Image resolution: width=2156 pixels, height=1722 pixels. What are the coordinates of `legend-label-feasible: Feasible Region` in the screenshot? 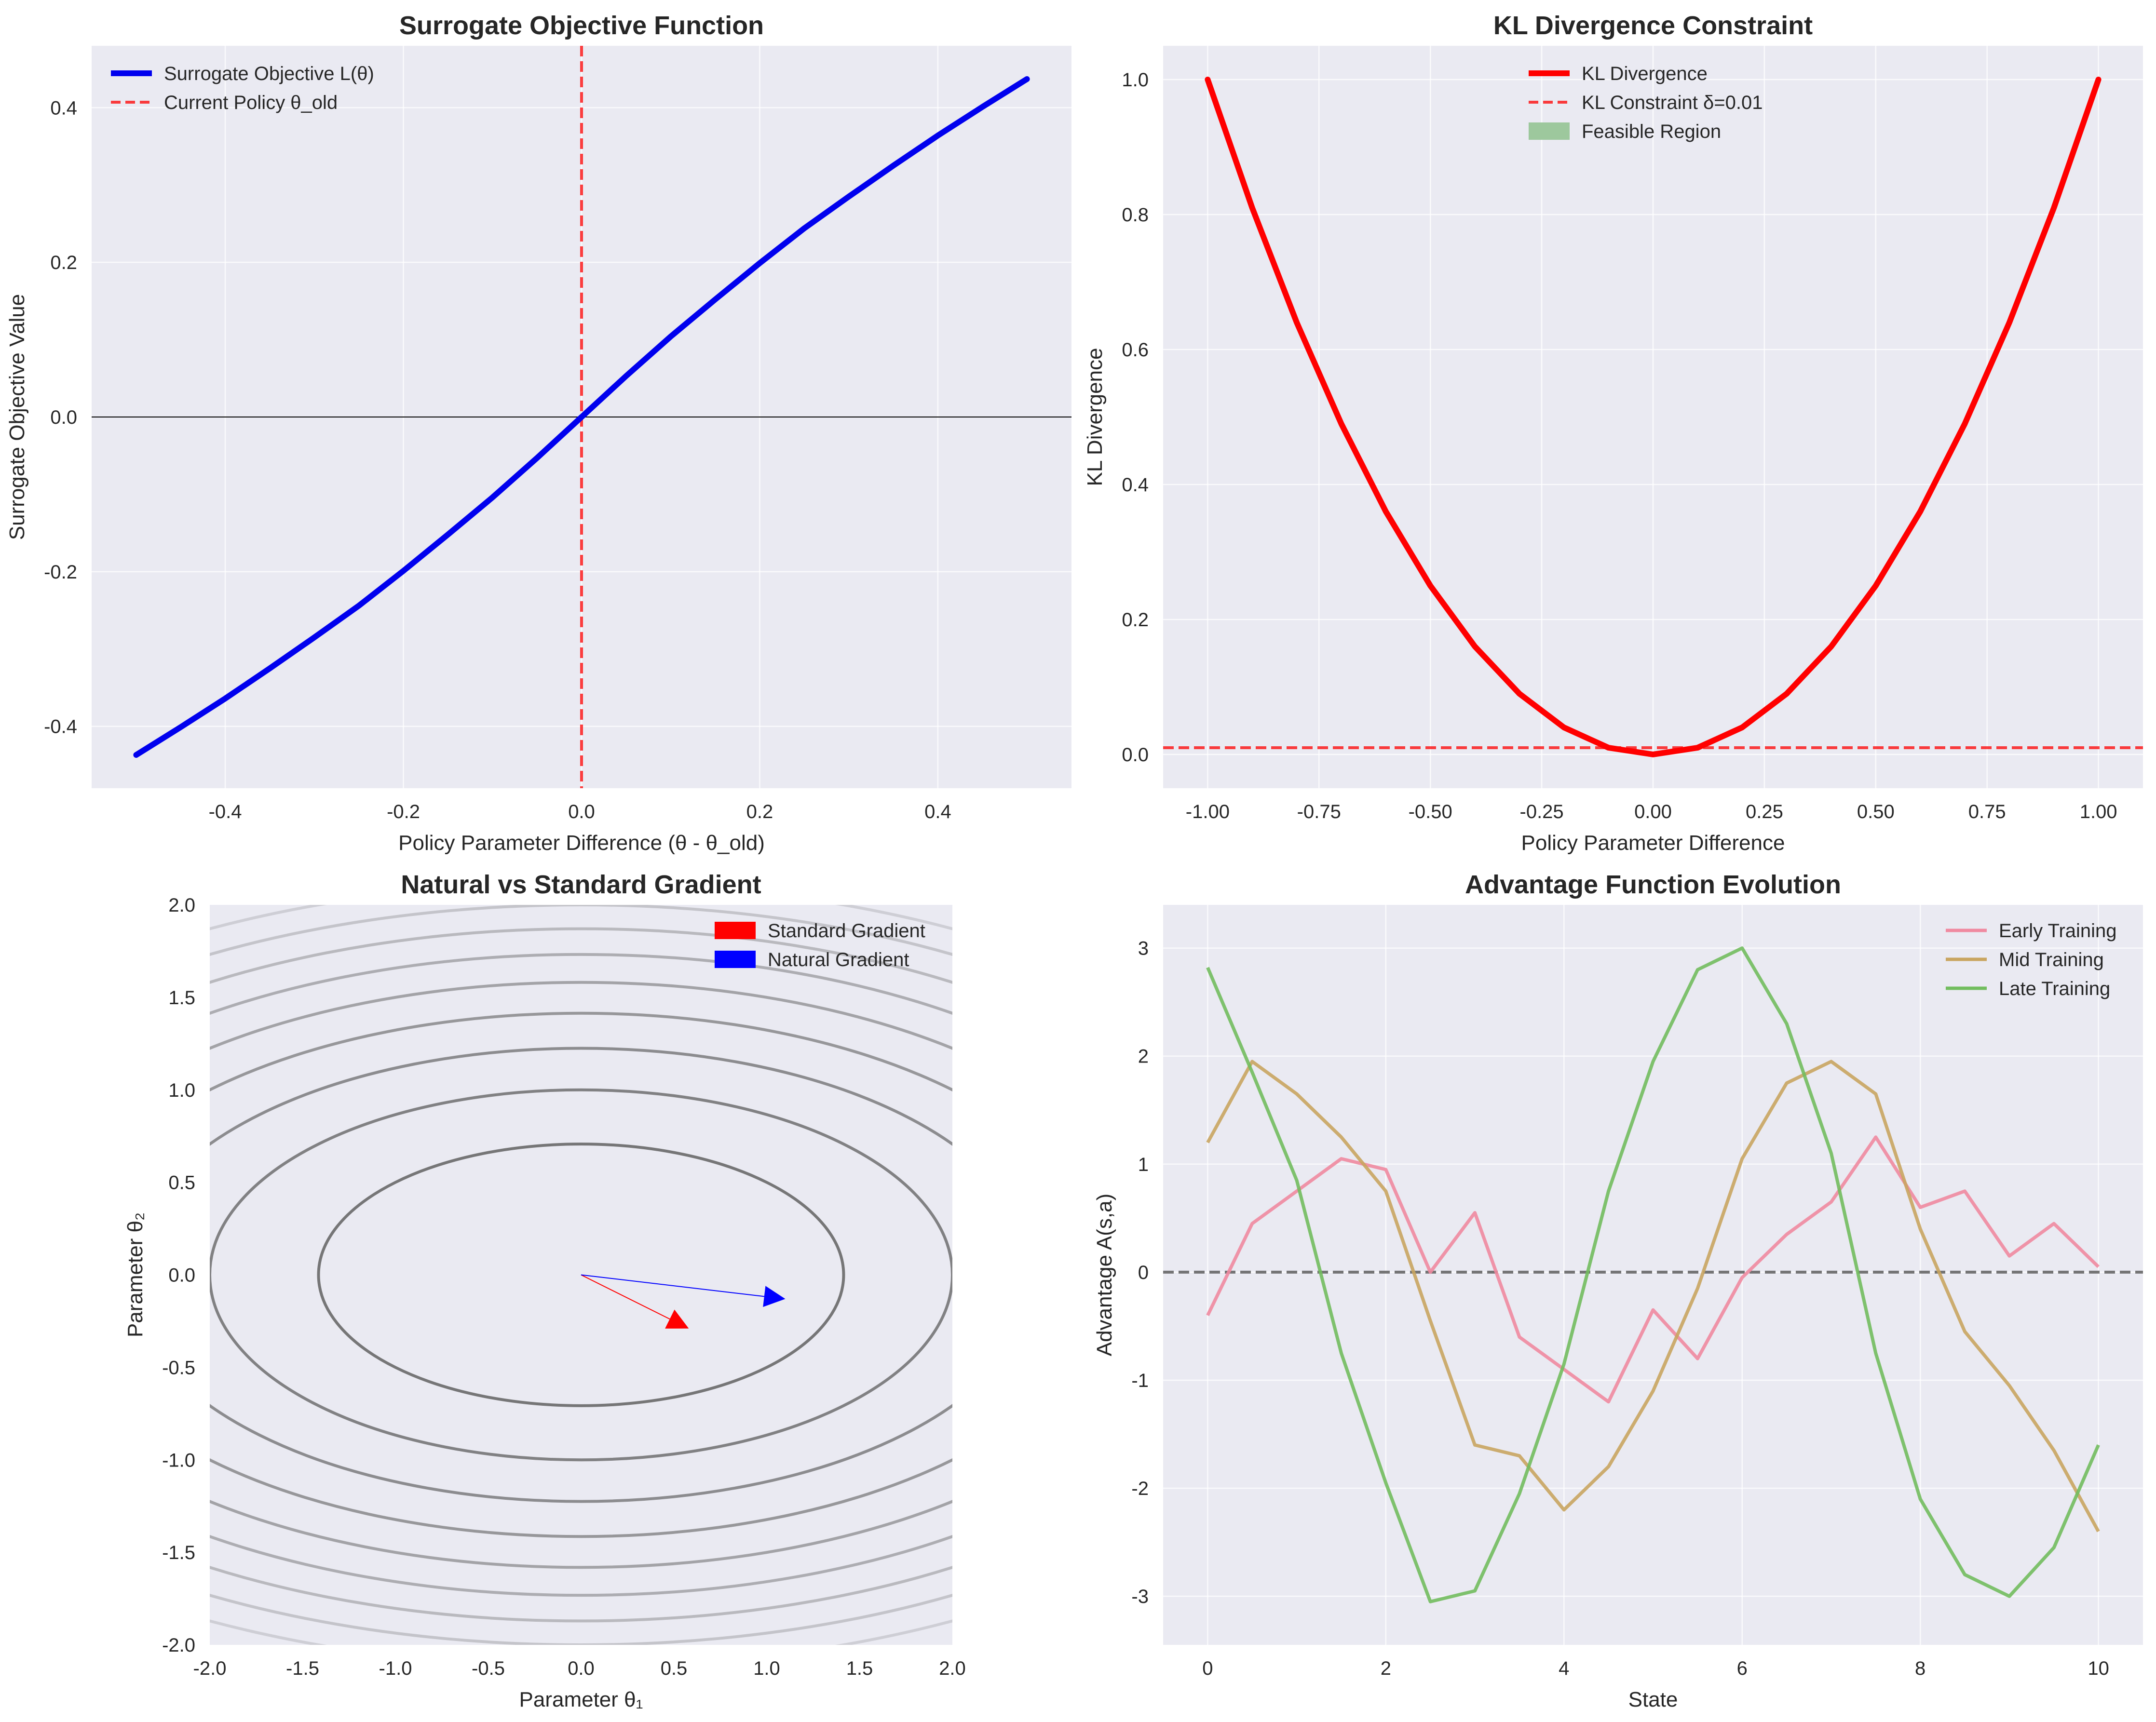 It's located at (1652, 131).